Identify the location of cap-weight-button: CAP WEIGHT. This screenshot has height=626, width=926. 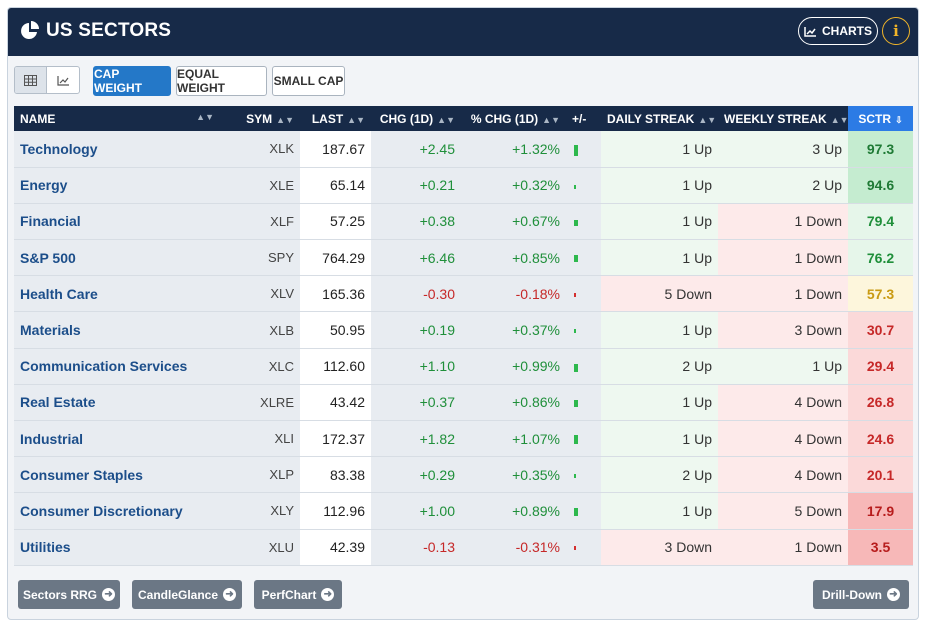
(132, 81).